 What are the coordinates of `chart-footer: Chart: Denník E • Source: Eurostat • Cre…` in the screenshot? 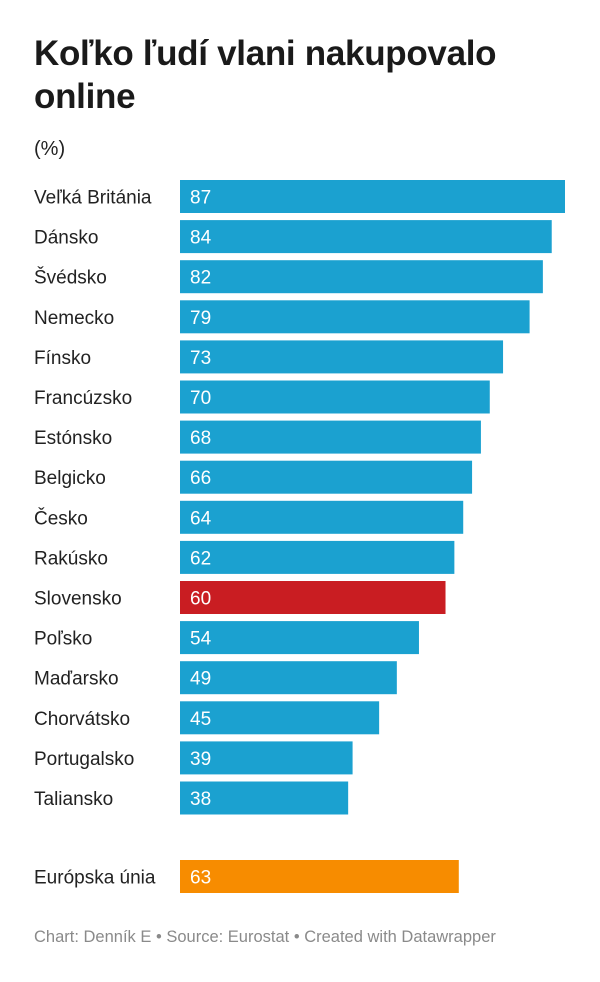 It's located at (265, 937).